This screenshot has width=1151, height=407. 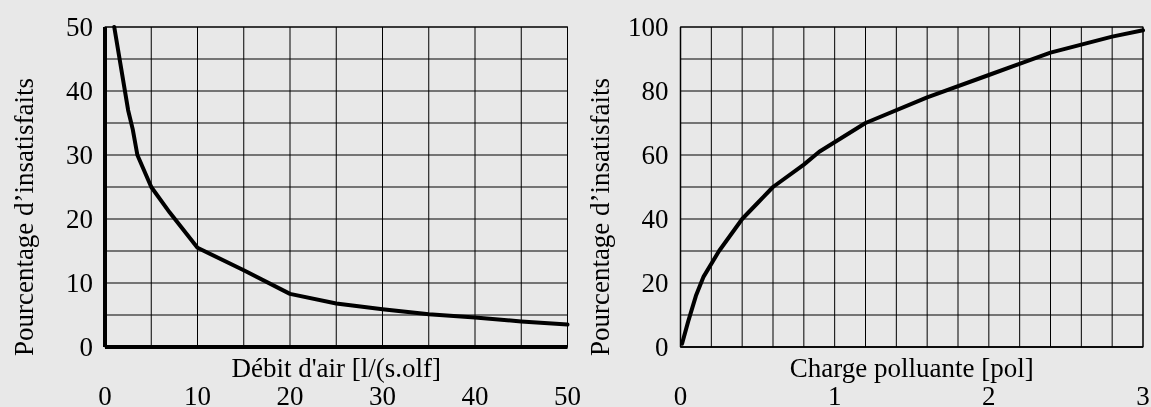 I want to click on x-tick-label: 40, so click(x=475, y=394).